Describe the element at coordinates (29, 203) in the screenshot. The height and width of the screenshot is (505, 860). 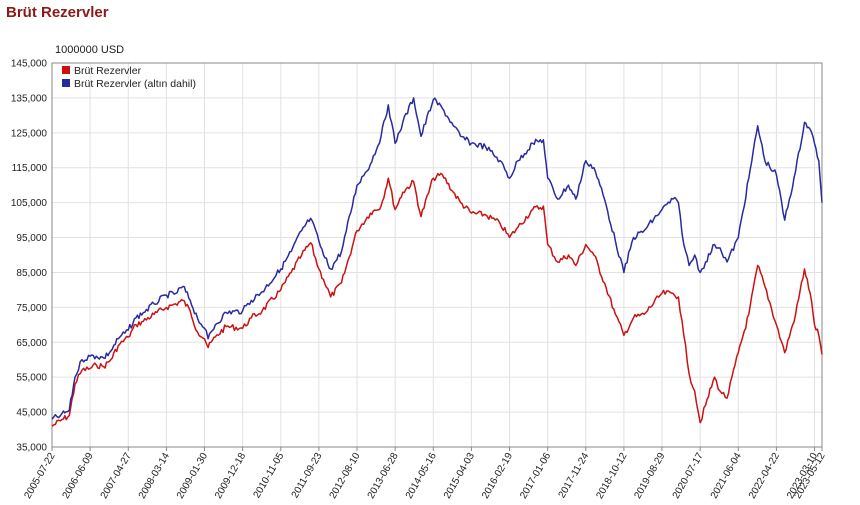
I see `y-tick-label: 105,000` at that location.